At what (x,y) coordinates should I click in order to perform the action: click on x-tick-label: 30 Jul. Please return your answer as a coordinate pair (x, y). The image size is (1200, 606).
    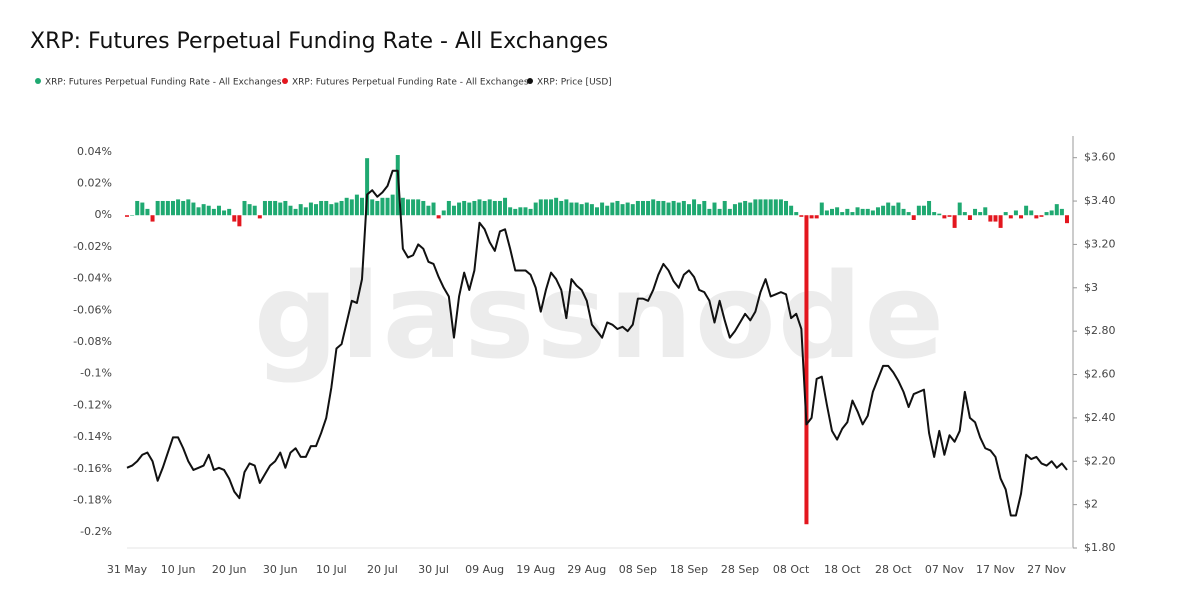
    Looking at the image, I should click on (433, 569).